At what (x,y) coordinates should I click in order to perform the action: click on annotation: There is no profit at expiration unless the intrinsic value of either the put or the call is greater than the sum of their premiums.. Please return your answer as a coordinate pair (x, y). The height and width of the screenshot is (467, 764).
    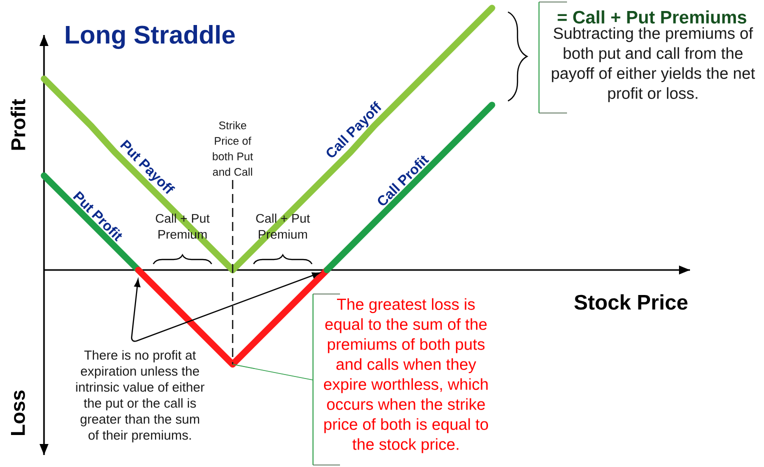
    Looking at the image, I should click on (140, 396).